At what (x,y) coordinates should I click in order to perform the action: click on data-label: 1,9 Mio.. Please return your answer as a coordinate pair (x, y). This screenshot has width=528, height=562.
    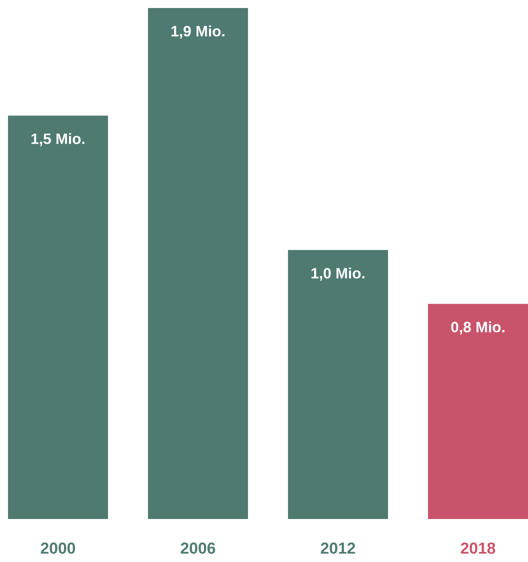
    Looking at the image, I should click on (198, 32).